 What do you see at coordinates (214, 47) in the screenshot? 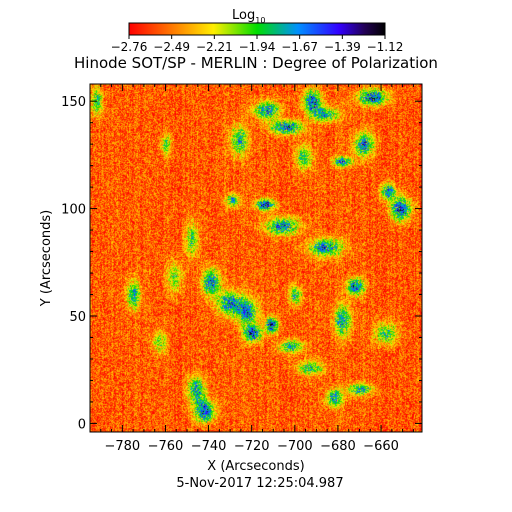
I see `colorbar-tick-label: −2.21` at bounding box center [214, 47].